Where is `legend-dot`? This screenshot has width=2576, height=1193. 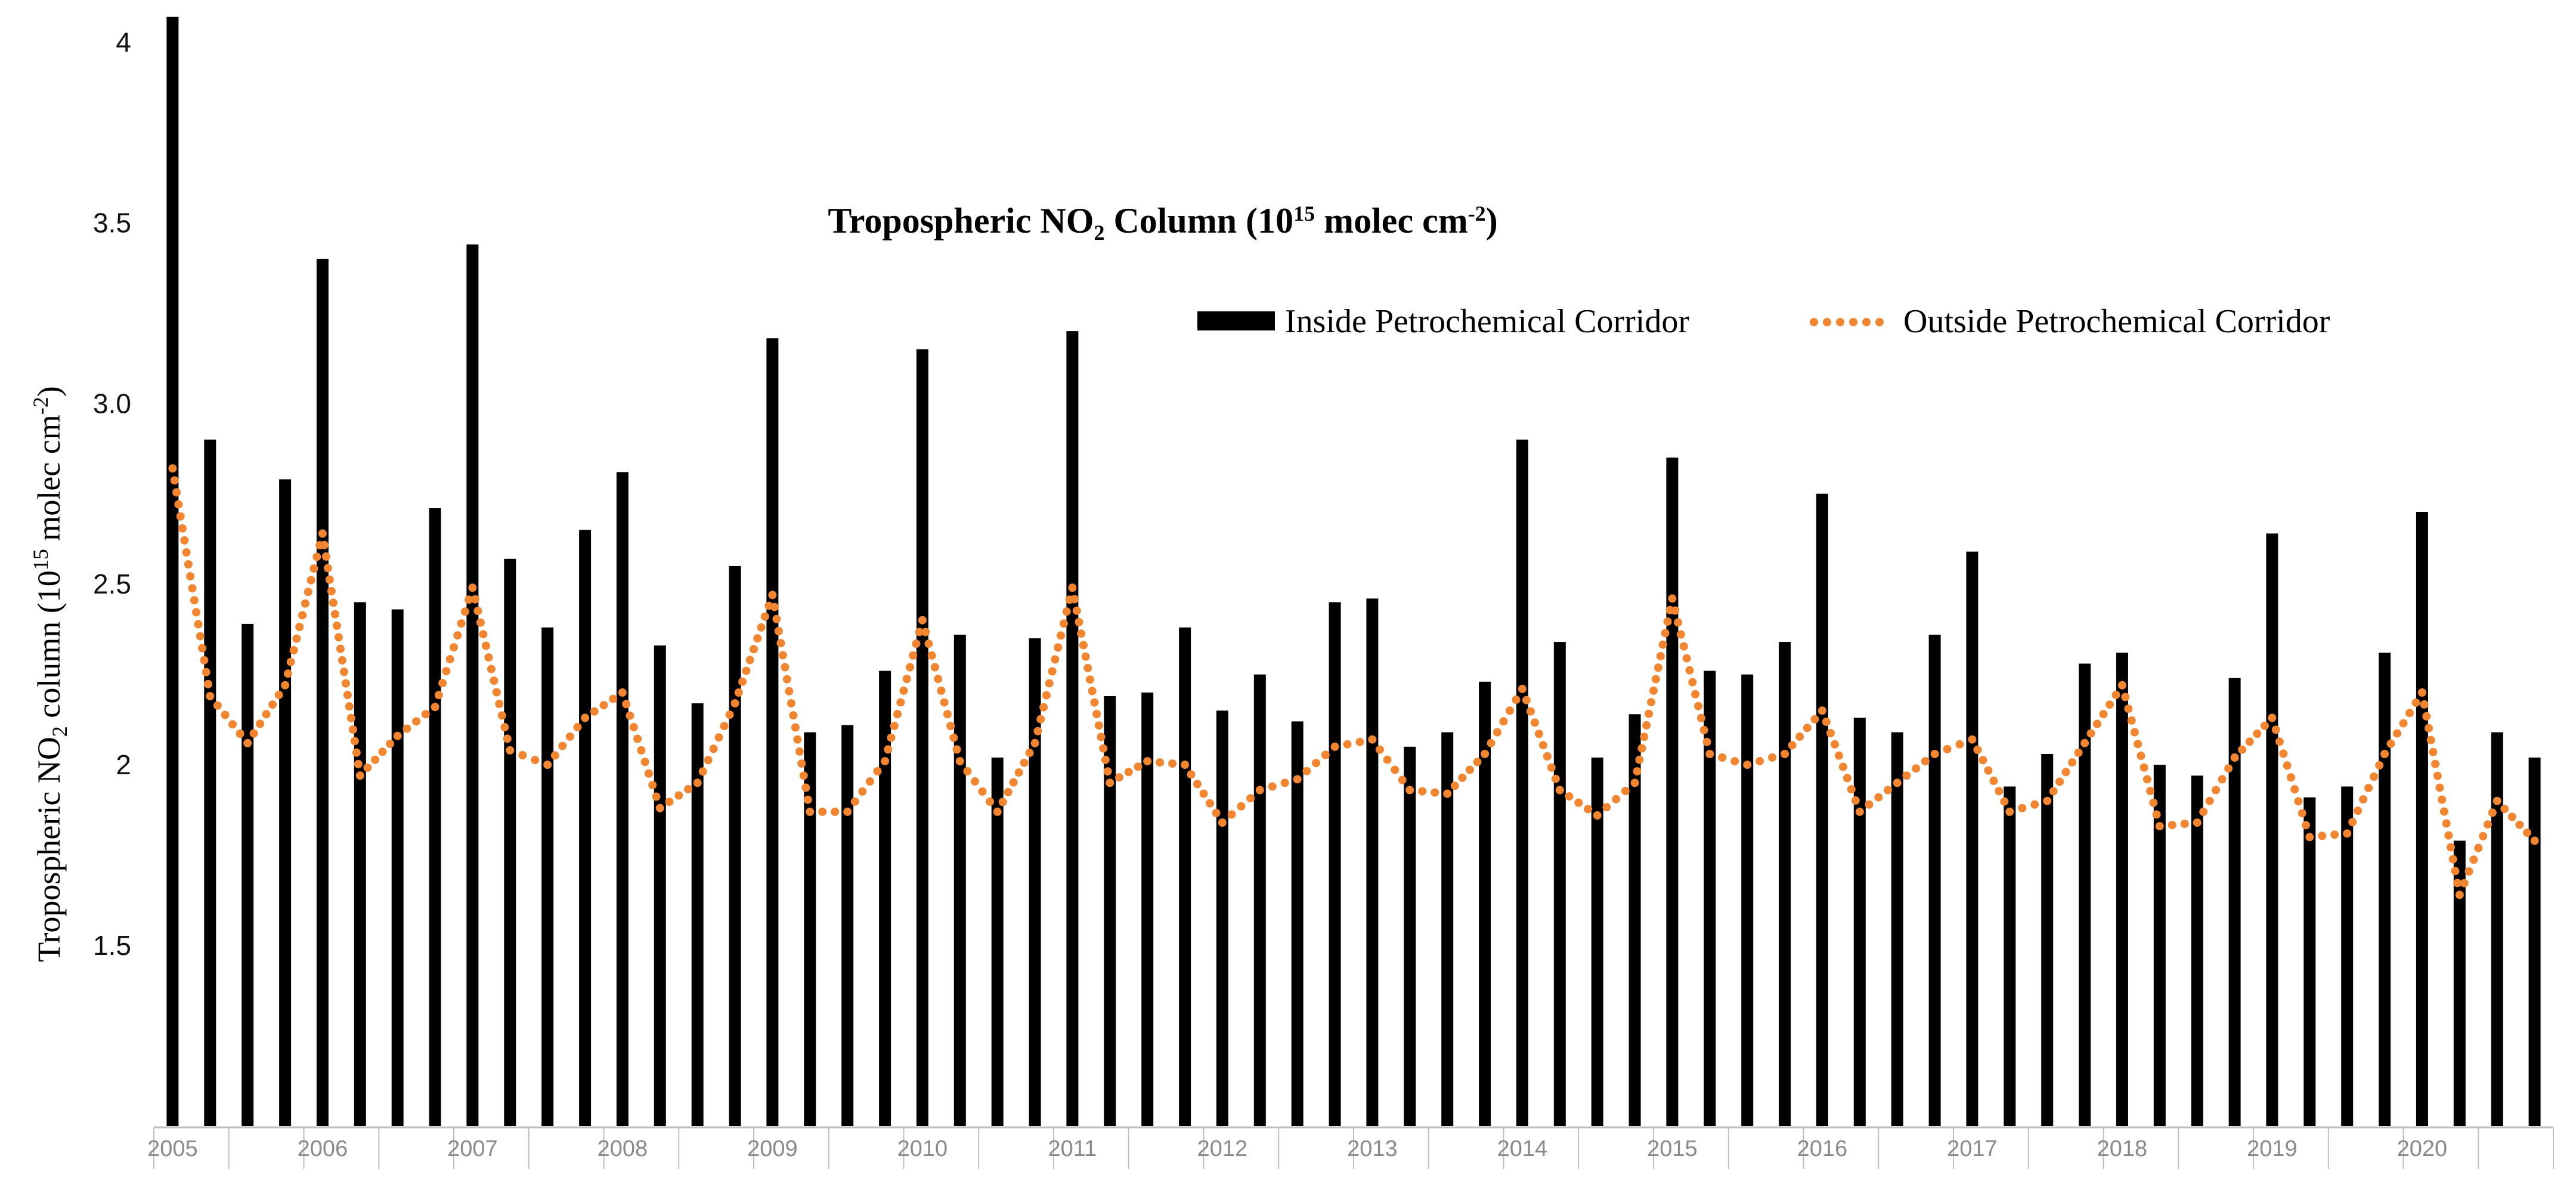 legend-dot is located at coordinates (1880, 322).